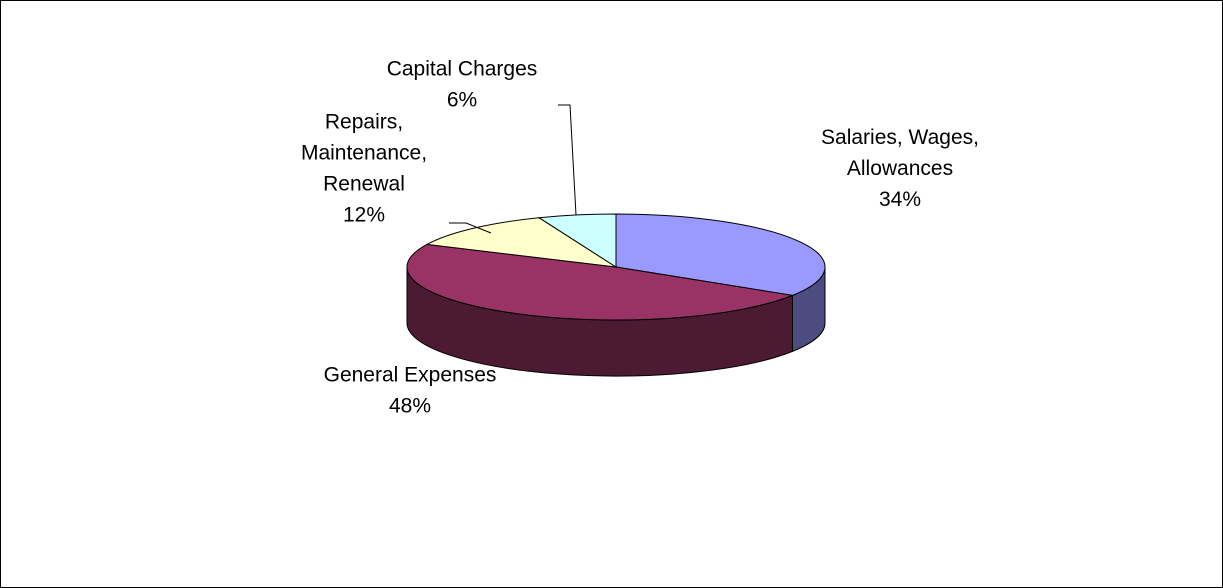 This screenshot has height=588, width=1223. I want to click on leader-line-repairs-maintenance-renewal, so click(470, 228).